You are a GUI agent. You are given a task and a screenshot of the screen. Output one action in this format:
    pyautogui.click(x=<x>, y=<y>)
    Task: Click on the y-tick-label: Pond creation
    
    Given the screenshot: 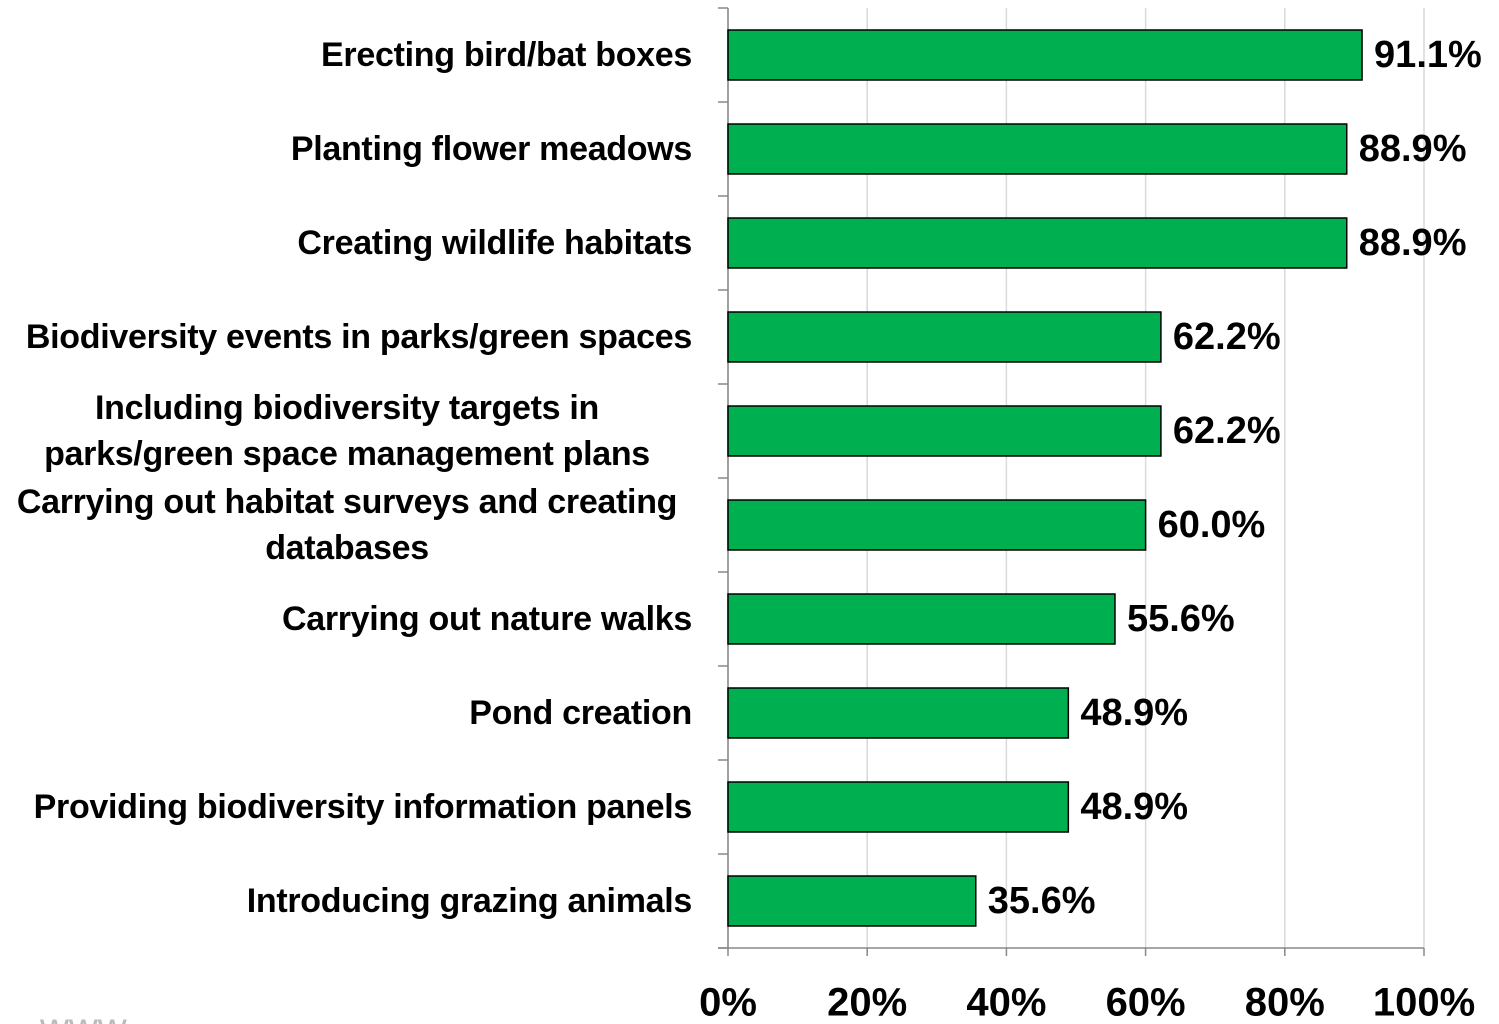 What is the action you would take?
    pyautogui.click(x=580, y=713)
    